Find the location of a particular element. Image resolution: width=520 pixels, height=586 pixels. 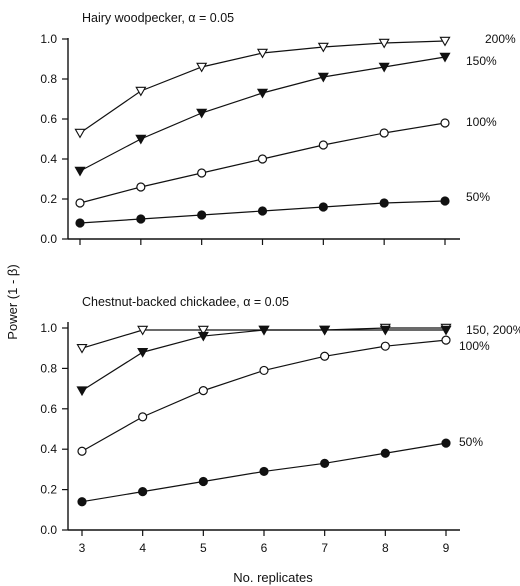

series-150pct is located at coordinates (264, 361).